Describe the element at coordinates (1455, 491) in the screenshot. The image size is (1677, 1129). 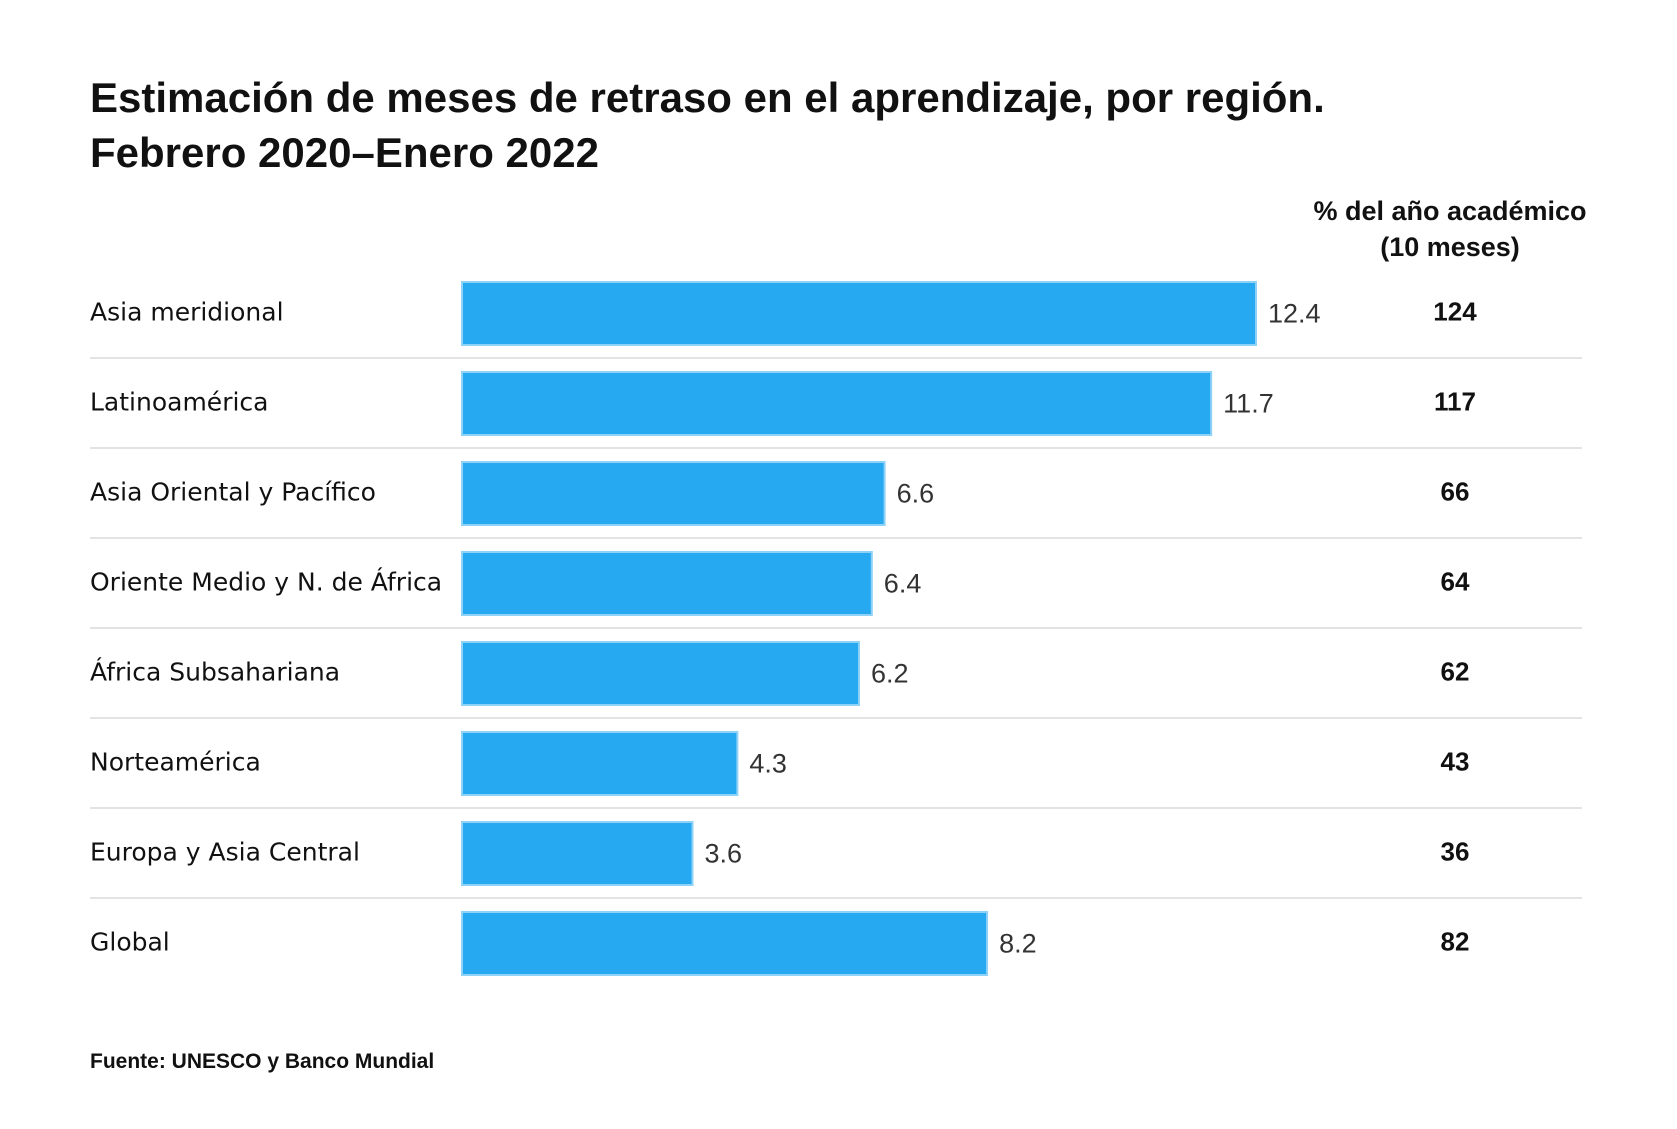
I see `percent-label: 66` at that location.